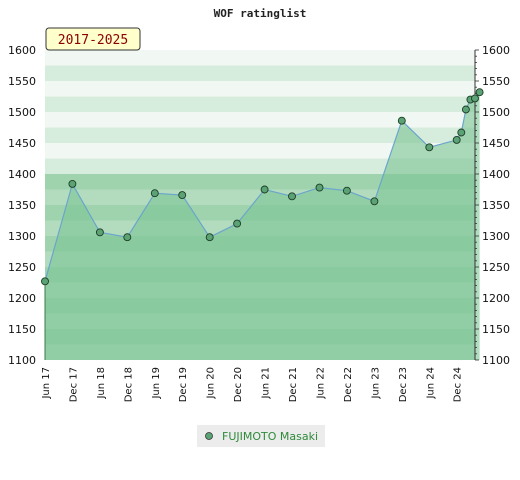 The image size is (520, 480). I want to click on y-tick-label-left: 1200, so click(22, 298).